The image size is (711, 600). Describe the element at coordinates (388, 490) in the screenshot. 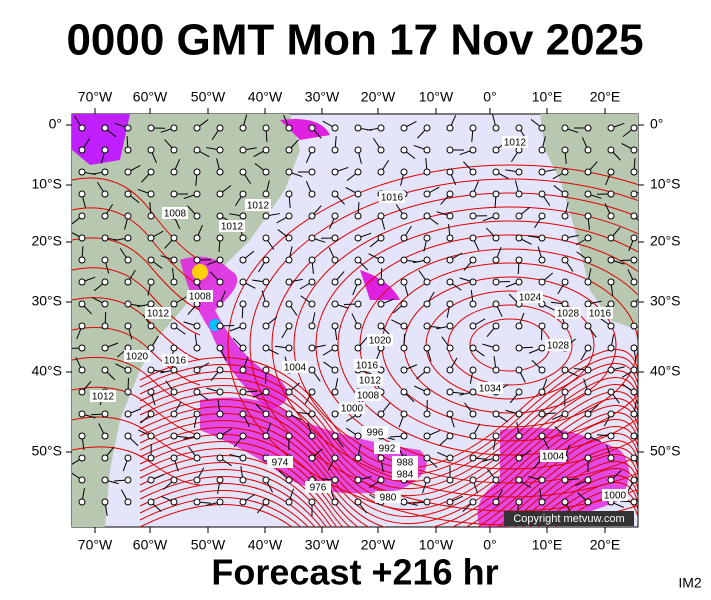

I see `isobar` at that location.